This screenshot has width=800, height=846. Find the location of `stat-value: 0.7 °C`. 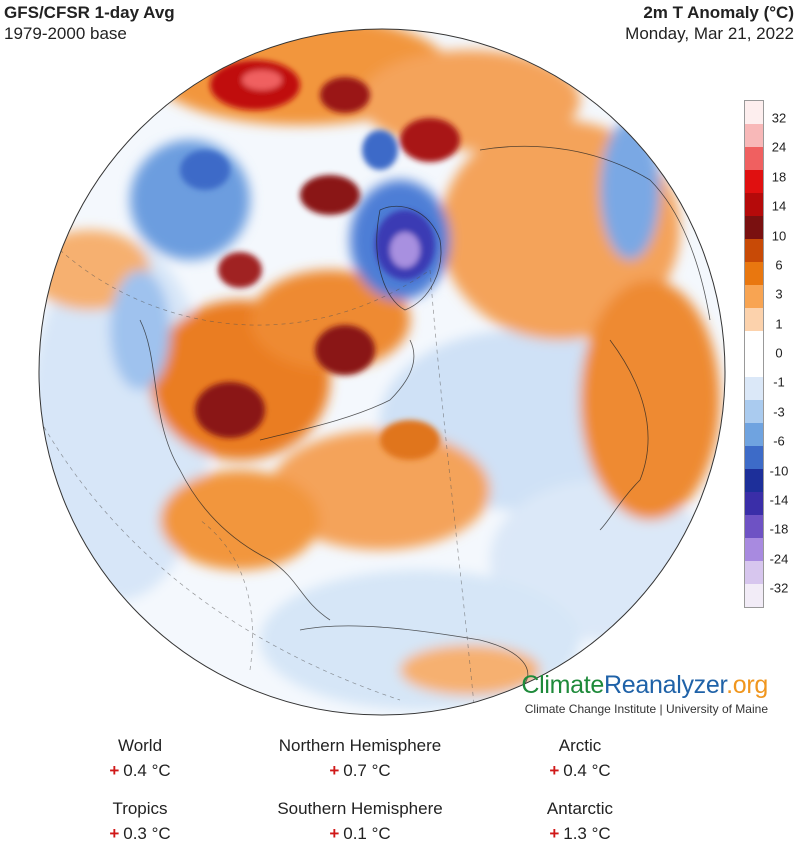

stat-value: 0.7 °C is located at coordinates (367, 770).